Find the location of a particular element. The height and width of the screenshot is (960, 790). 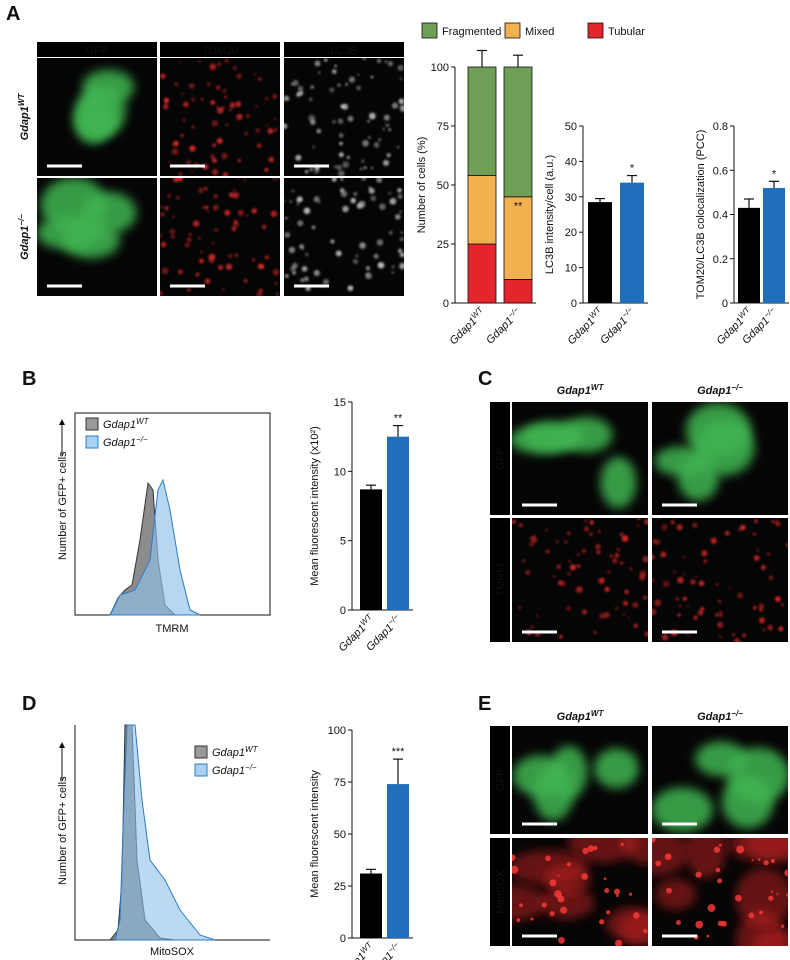

column-header: Gdap1WT is located at coordinates (581, 716).